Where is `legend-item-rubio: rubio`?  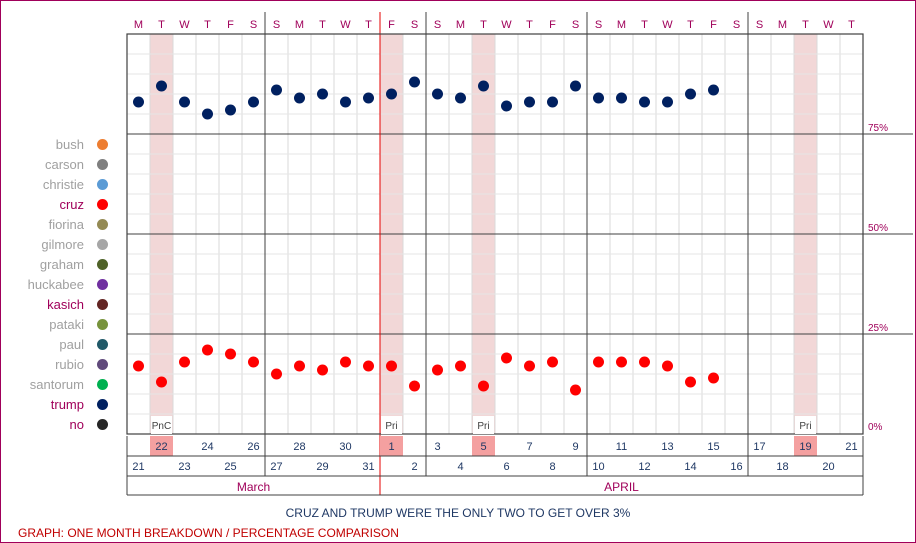
legend-item-rubio: rubio is located at coordinates (56, 365).